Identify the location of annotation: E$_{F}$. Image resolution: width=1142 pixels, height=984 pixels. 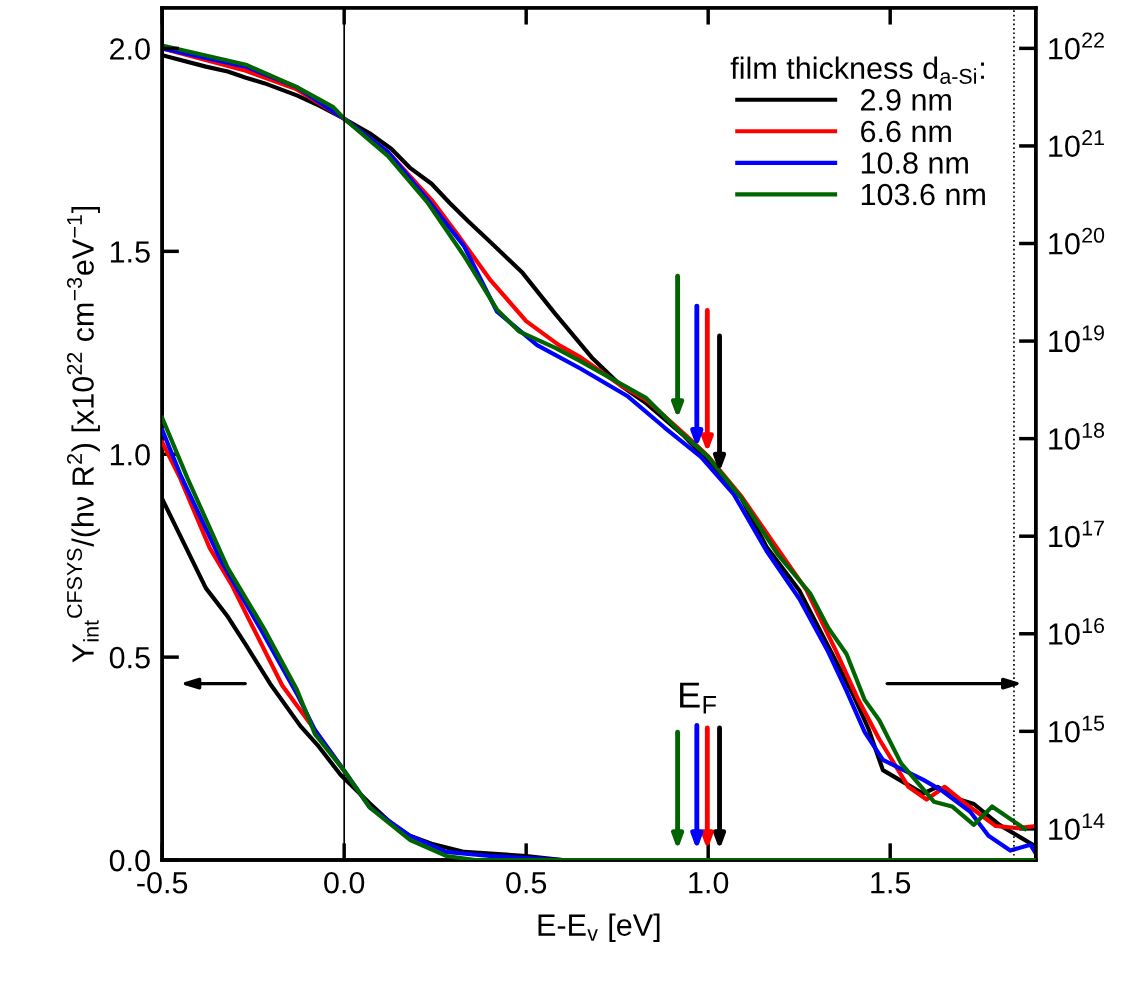
(698, 698).